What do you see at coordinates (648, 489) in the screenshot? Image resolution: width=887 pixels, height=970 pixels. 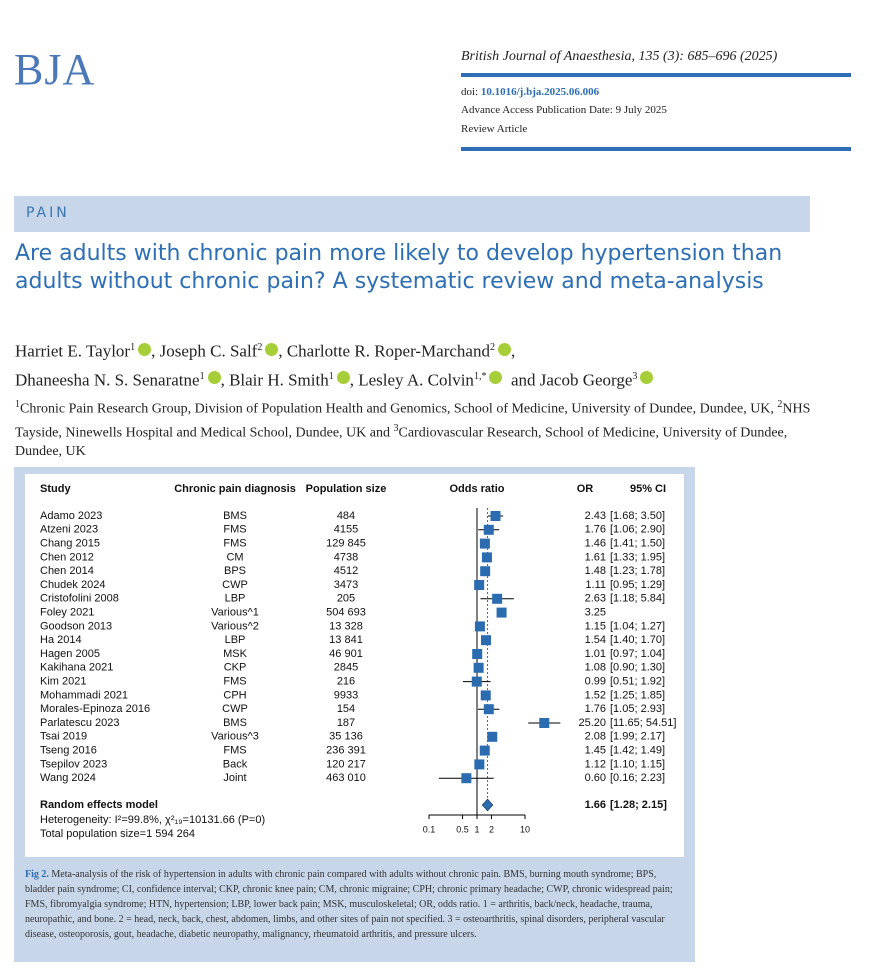 I see `column-header: 95% CI` at bounding box center [648, 489].